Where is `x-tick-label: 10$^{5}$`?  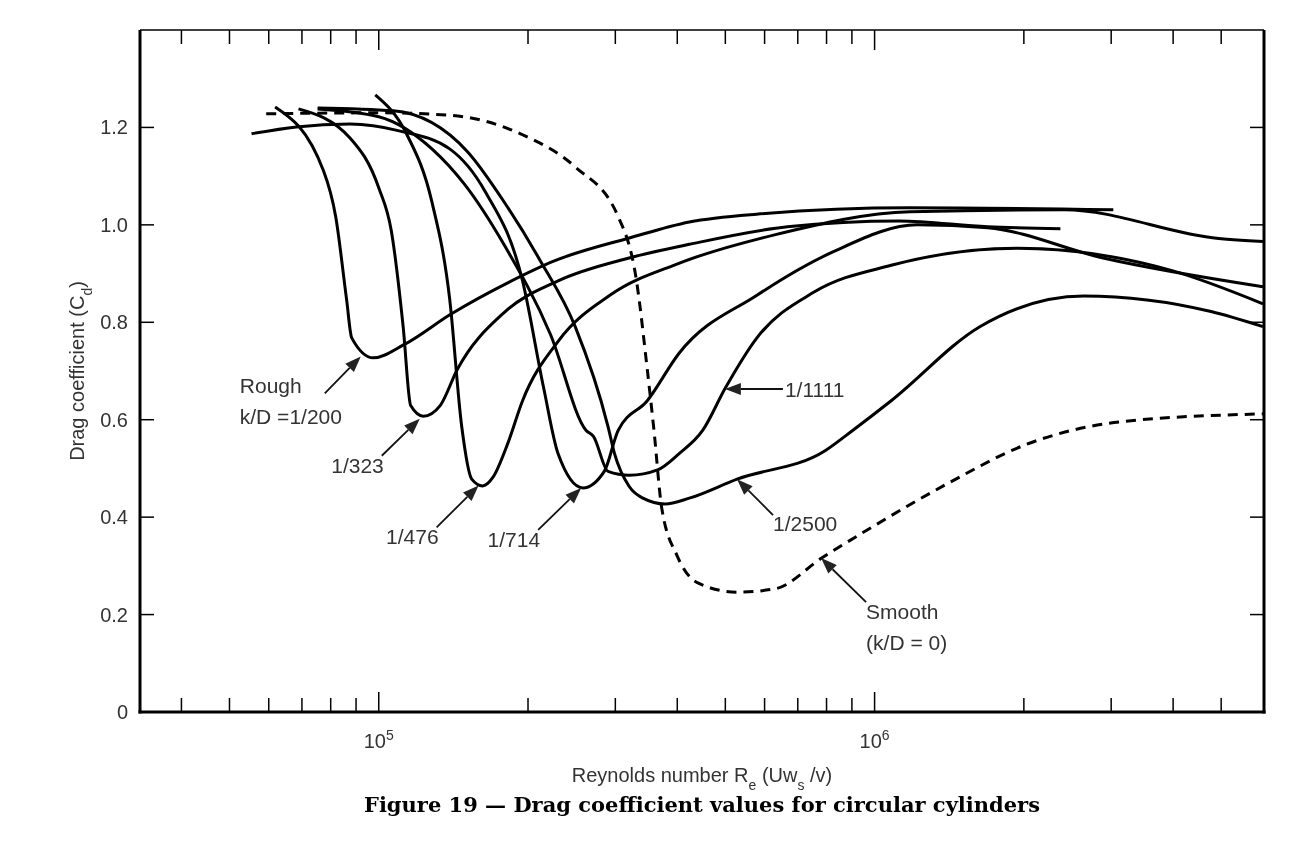
x-tick-label: 10$^{5}$ is located at coordinates (378, 739).